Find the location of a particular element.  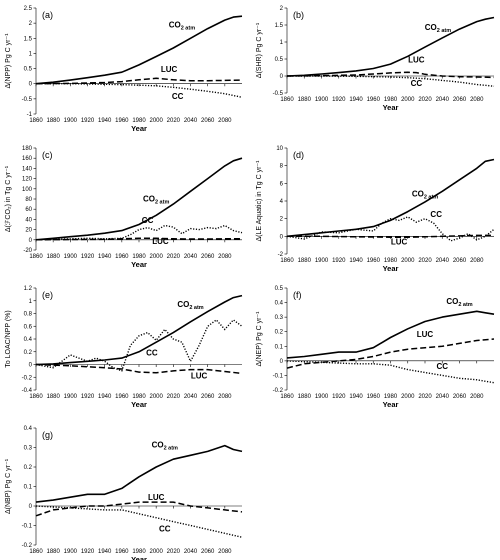

y-tick-label: 0.4 is located at coordinates (279, 304).